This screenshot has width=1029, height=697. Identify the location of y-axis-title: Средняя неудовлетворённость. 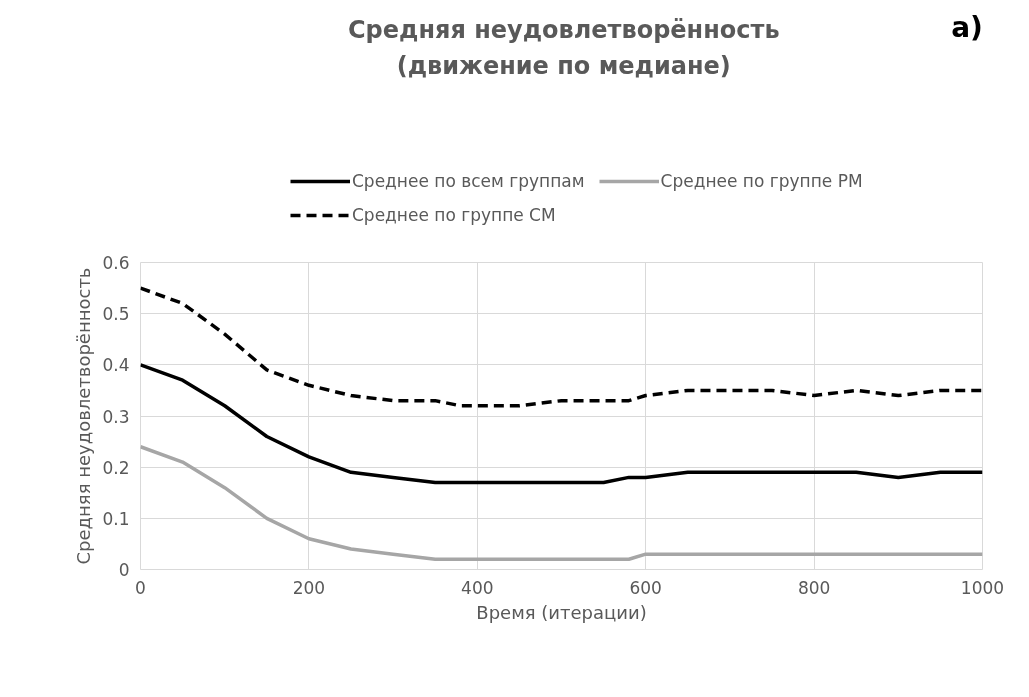
(84, 416).